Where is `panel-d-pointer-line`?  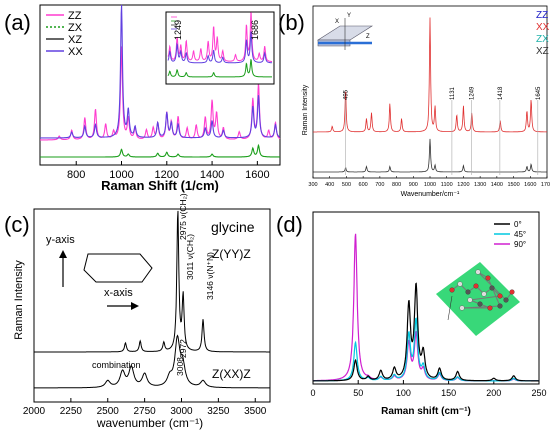 panel-d-pointer-line is located at coordinates (450, 308).